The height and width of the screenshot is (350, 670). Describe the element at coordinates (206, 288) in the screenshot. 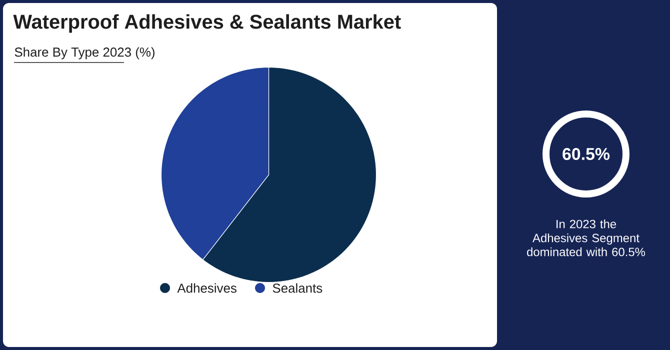

I see `legend-label: Adhesives` at that location.